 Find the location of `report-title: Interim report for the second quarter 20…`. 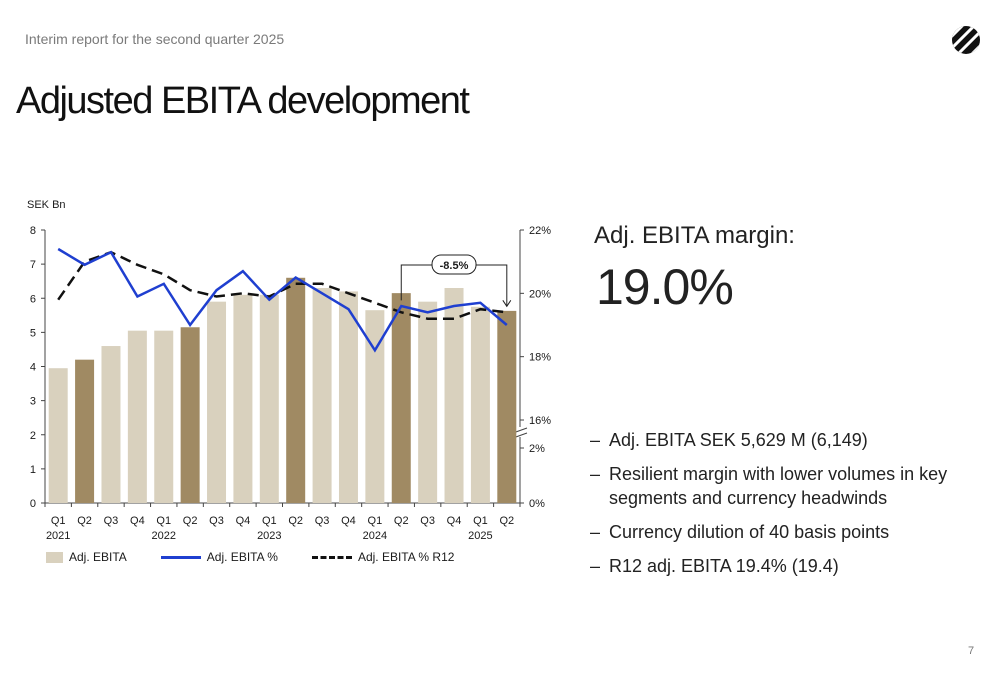

report-title: Interim report for the second quarter 20… is located at coordinates (155, 39).